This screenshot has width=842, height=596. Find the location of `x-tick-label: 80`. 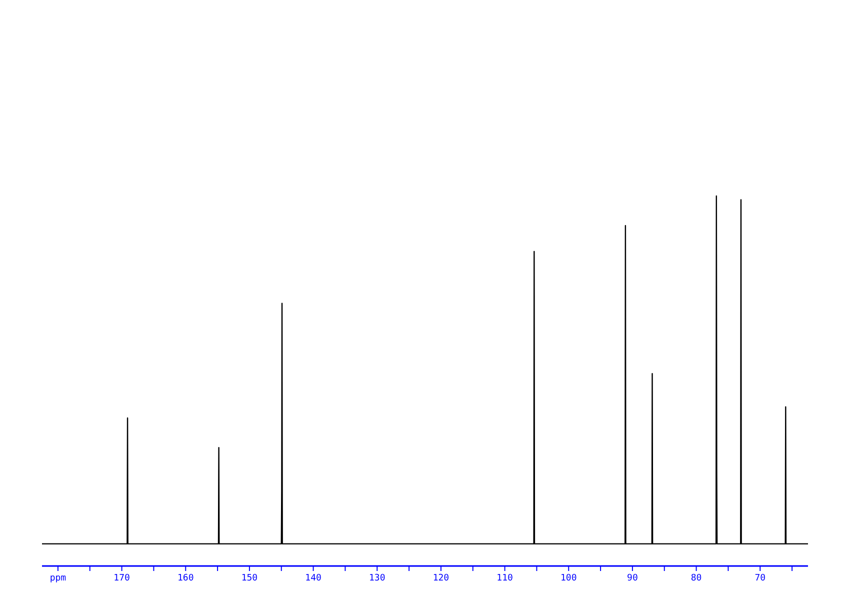

x-tick-label: 80 is located at coordinates (696, 578).